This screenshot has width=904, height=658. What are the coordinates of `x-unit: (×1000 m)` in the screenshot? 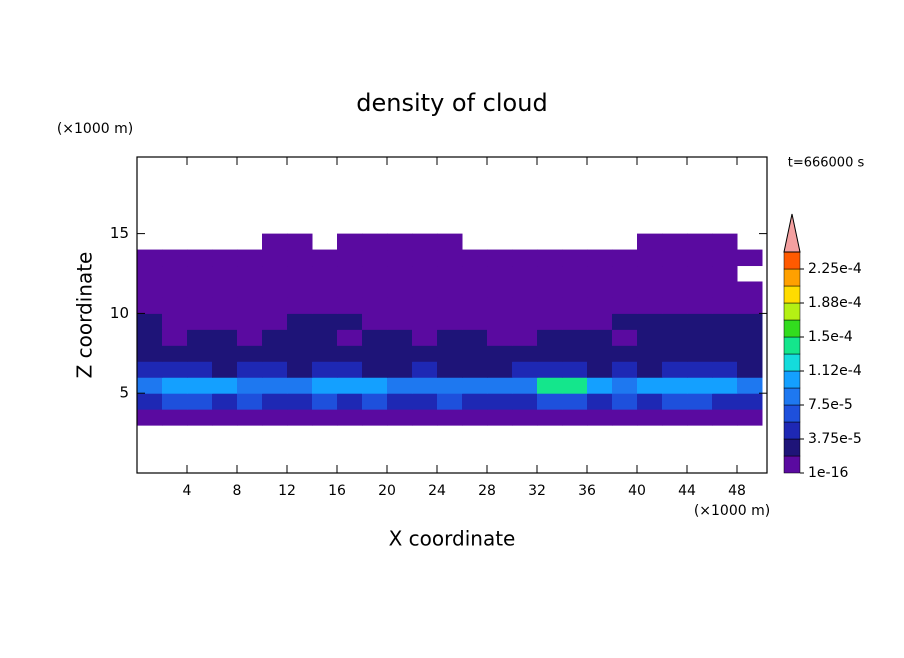 It's located at (732, 511).